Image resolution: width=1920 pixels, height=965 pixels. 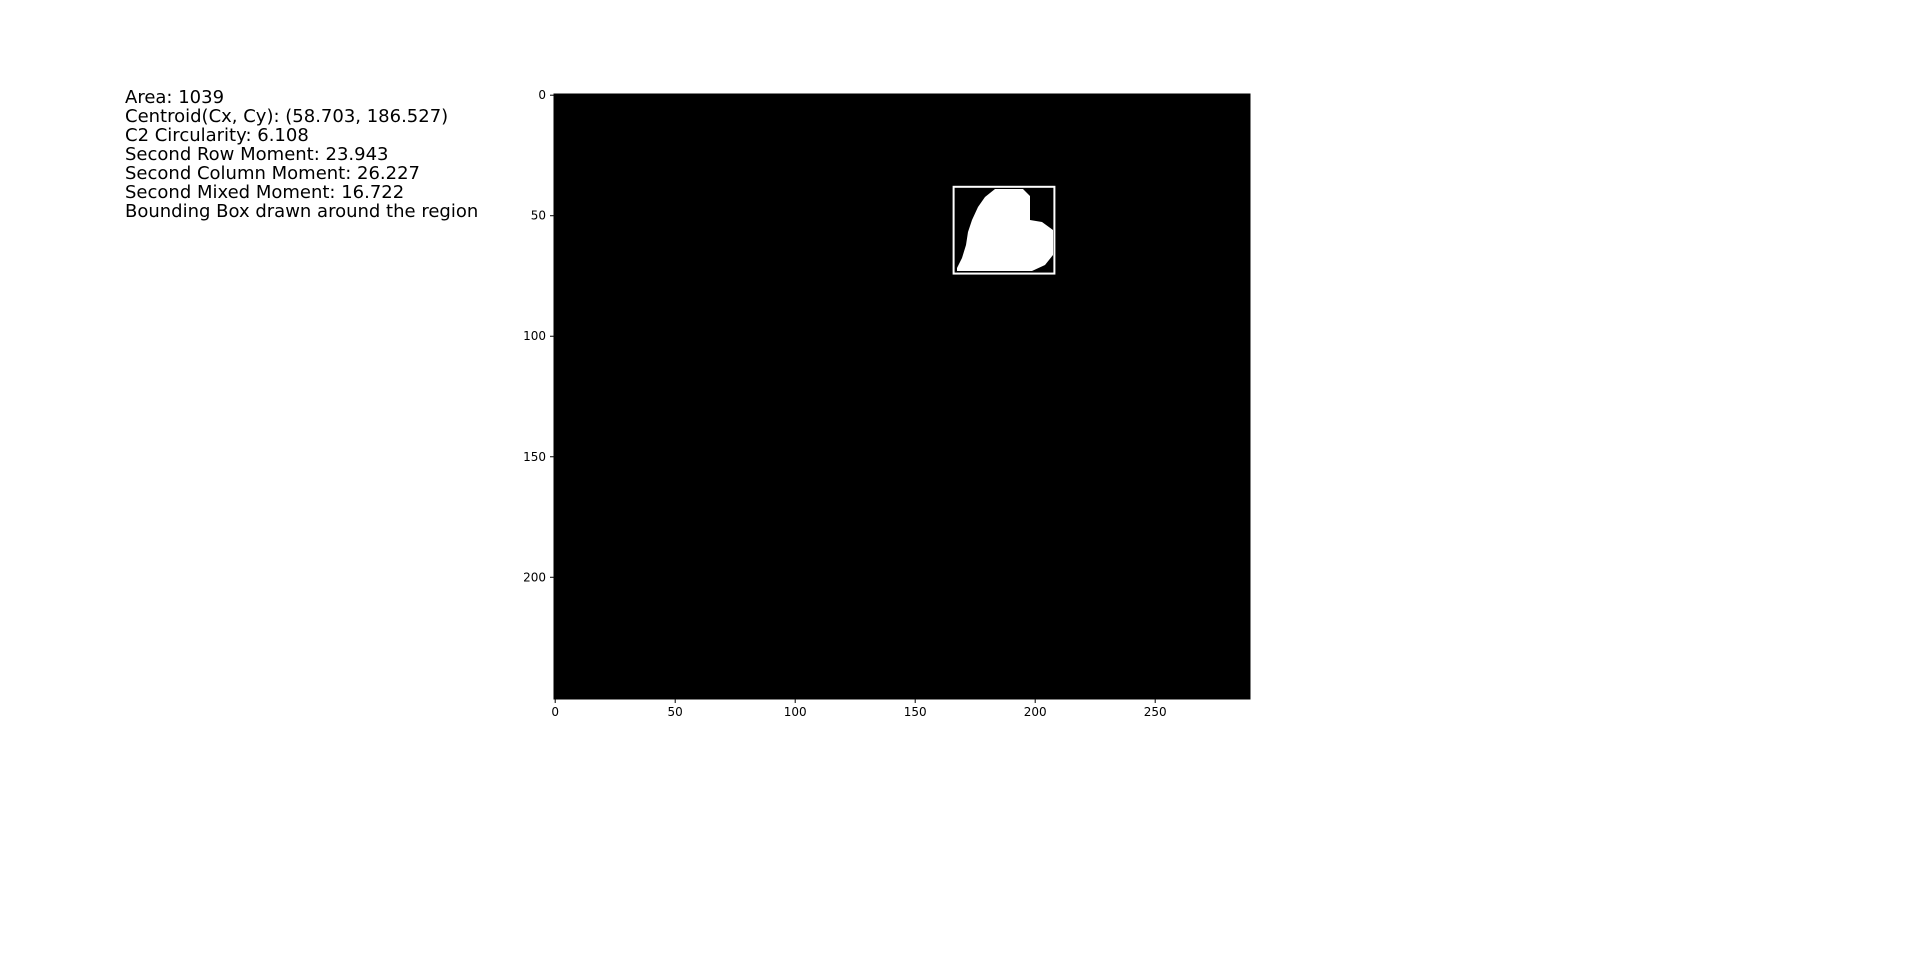 I want to click on region, so click(x=1005, y=230).